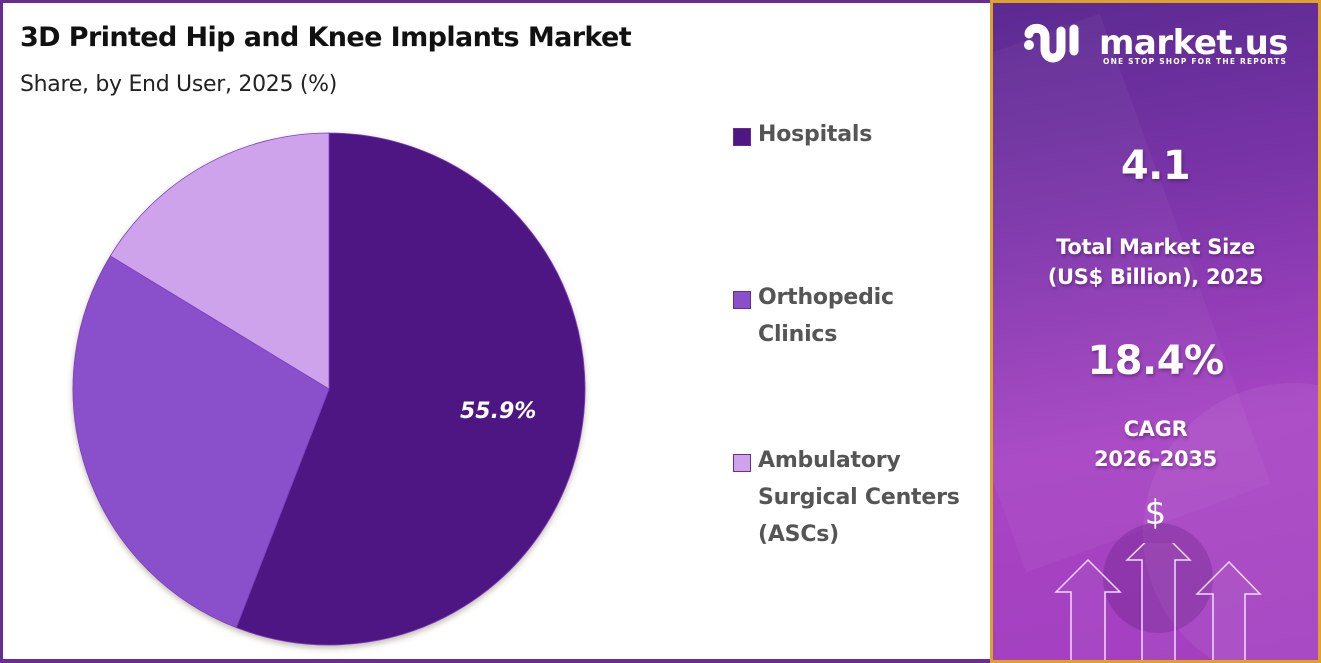 This screenshot has width=1321, height=663. Describe the element at coordinates (1155, 247) in the screenshot. I see `market-size-label-line1: Total Market Size` at that location.